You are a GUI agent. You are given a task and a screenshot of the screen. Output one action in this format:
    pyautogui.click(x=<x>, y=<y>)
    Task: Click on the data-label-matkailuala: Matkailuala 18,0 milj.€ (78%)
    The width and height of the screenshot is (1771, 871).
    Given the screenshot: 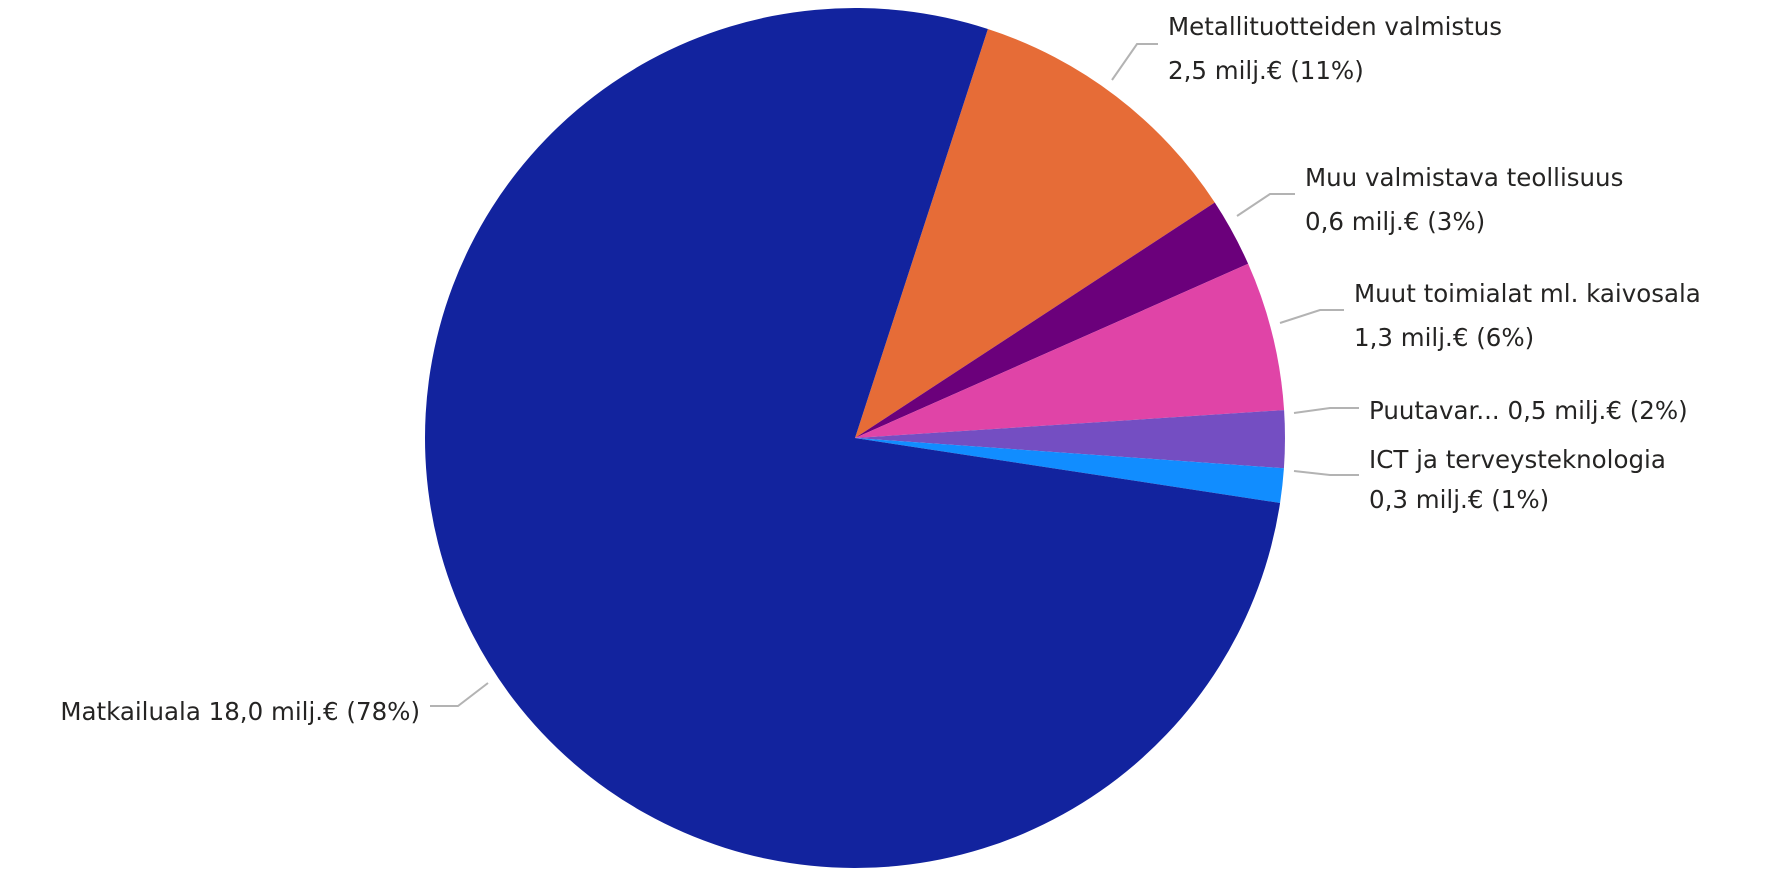 What is the action you would take?
    pyautogui.click(x=240, y=711)
    